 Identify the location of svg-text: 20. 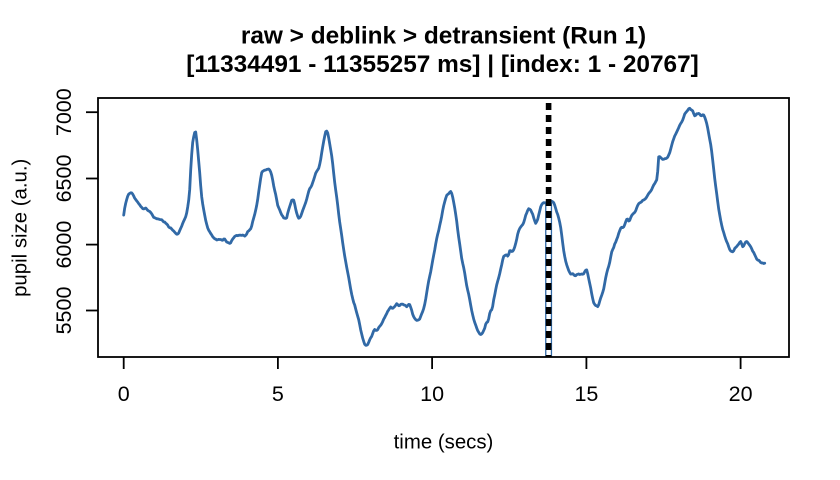
(741, 394).